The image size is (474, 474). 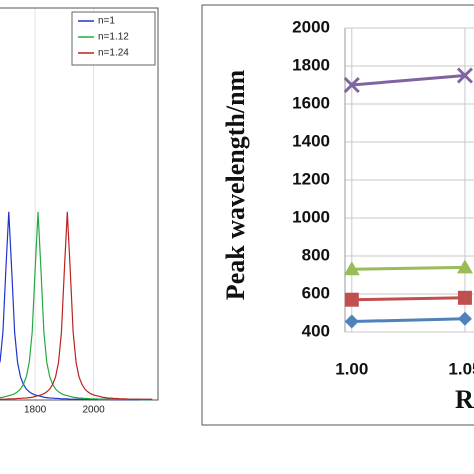 What do you see at coordinates (106, 21) in the screenshot?
I see `legend-label: n=1` at bounding box center [106, 21].